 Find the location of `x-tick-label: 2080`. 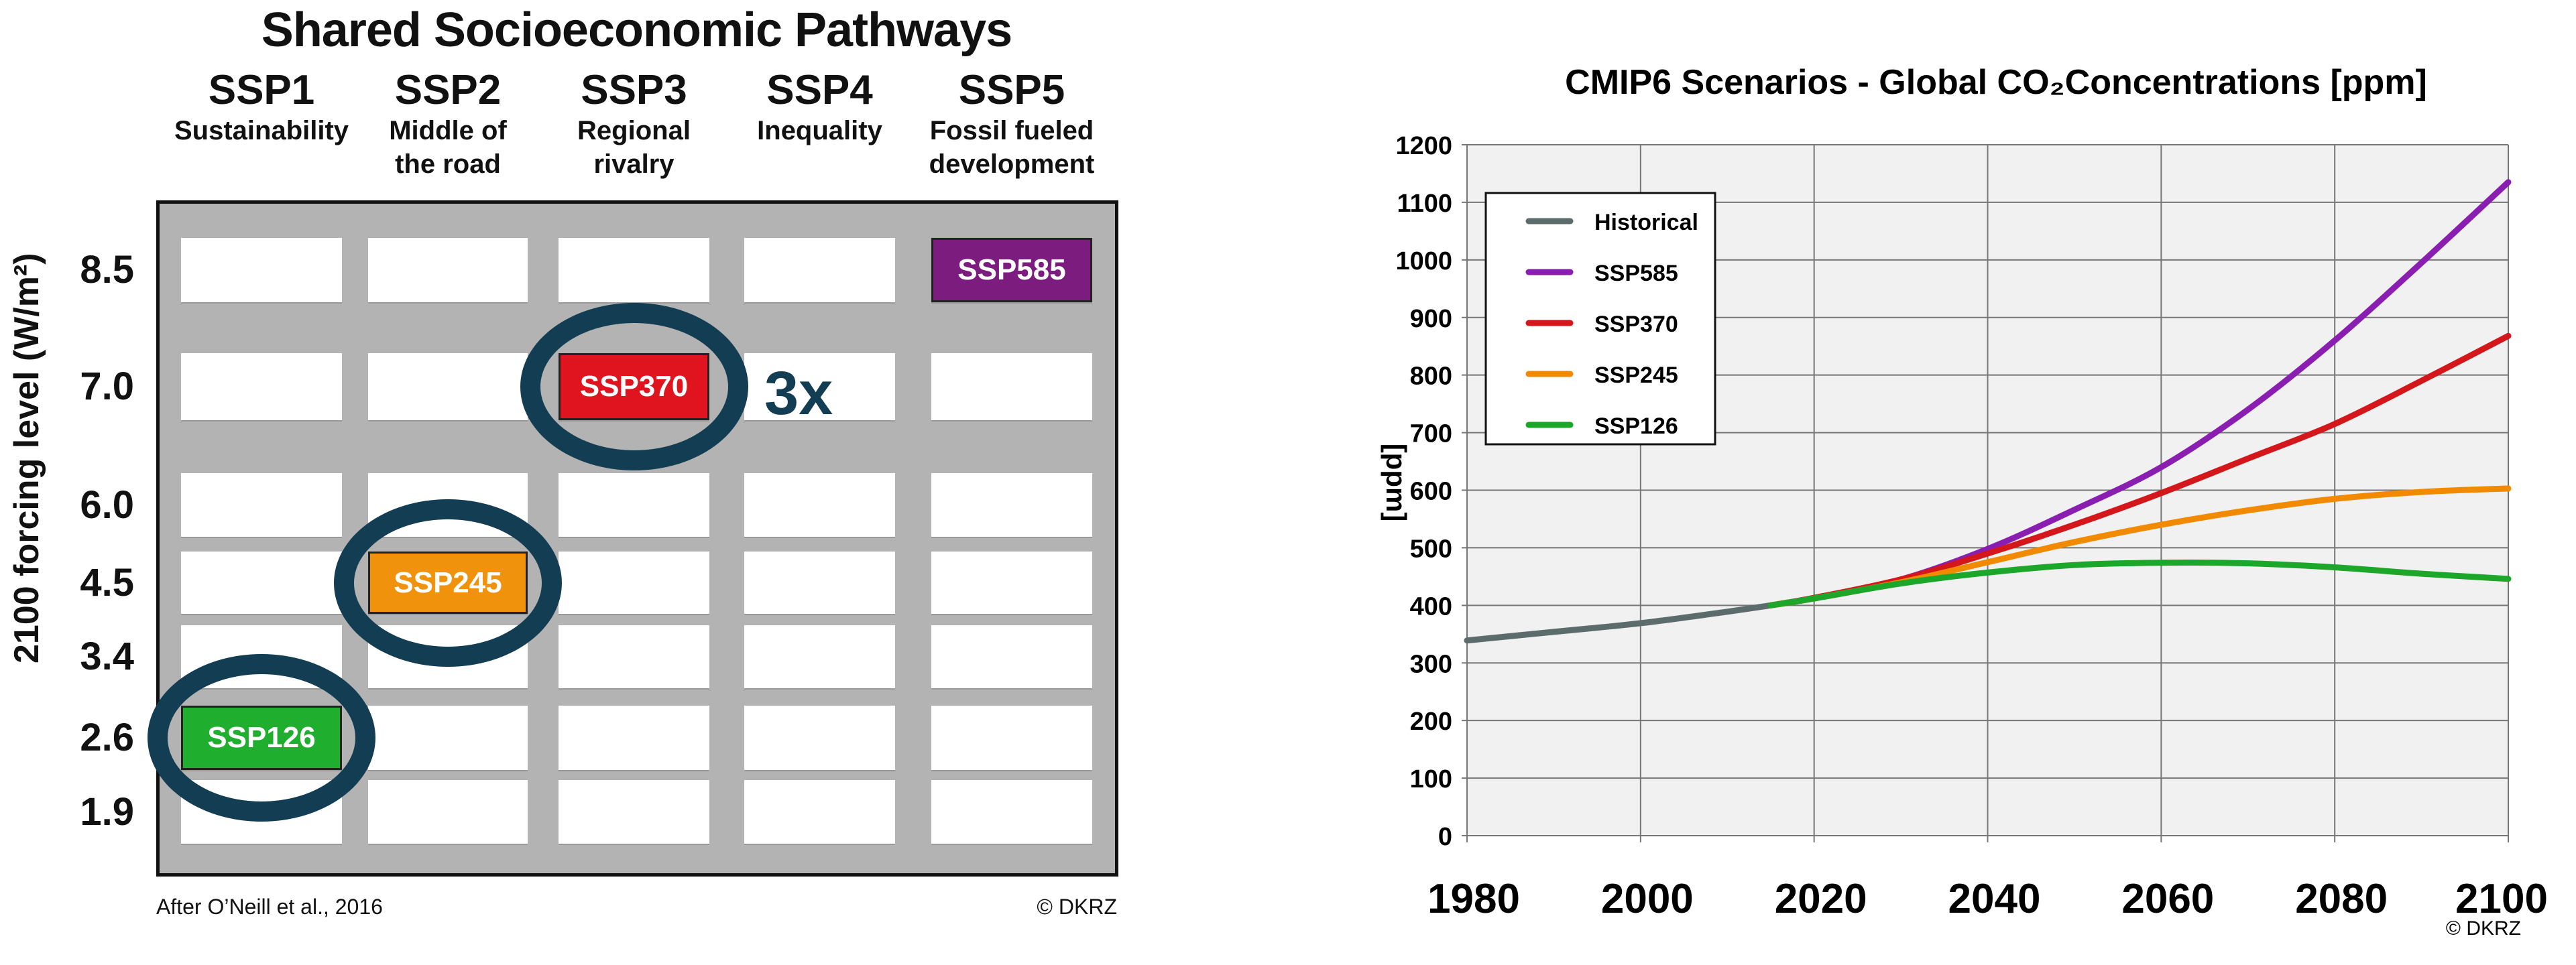

x-tick-label: 2080 is located at coordinates (2341, 899).